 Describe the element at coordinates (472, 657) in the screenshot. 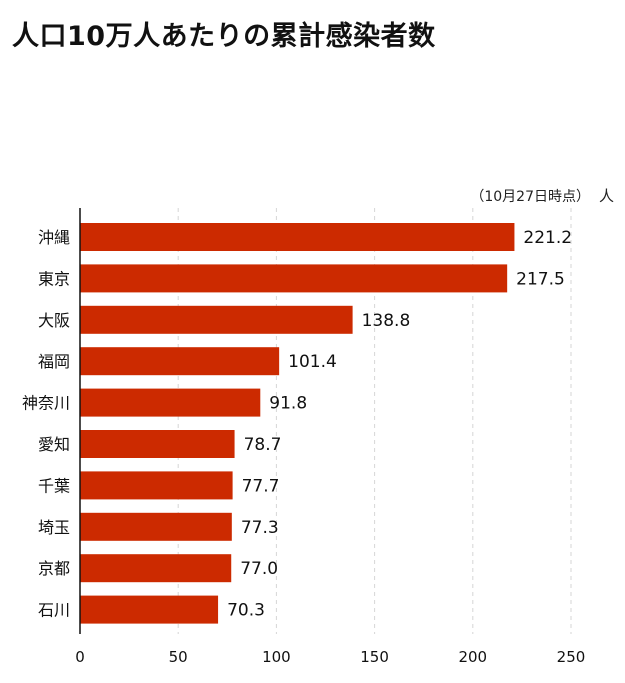

I see `x-tick-label: 200` at that location.